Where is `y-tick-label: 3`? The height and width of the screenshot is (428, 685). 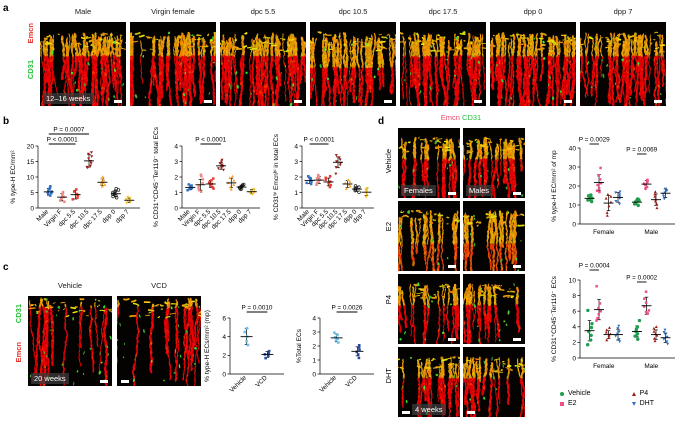 y-tick-label: 3 is located at coordinates (314, 332).